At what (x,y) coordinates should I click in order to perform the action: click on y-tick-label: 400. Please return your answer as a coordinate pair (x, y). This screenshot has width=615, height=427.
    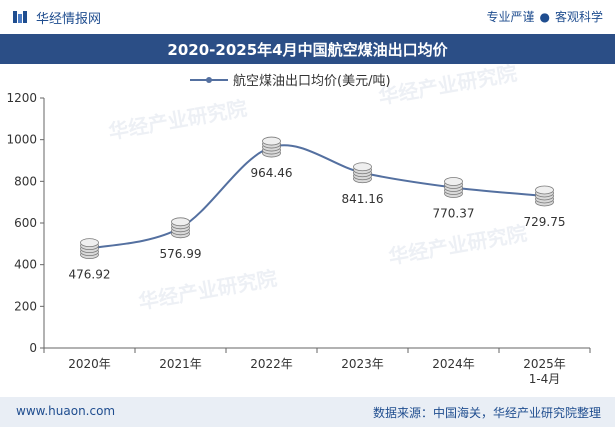
    Looking at the image, I should click on (25, 265).